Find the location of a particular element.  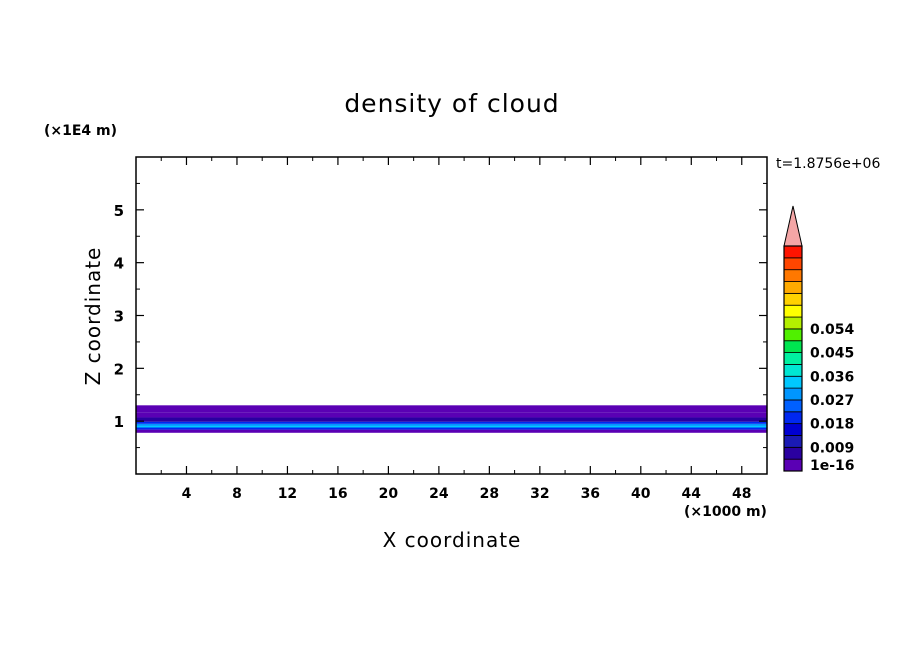

x-tick-label: 24 is located at coordinates (439, 494).